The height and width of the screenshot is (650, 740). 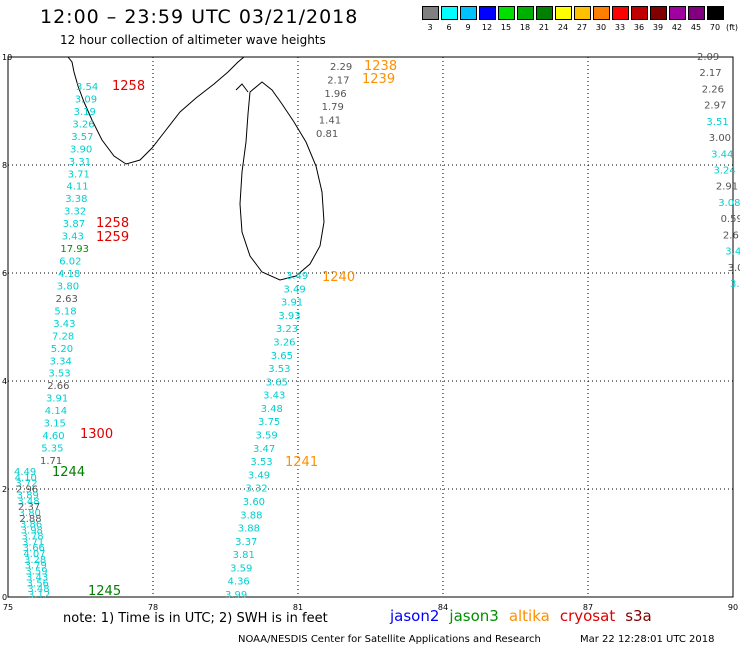 I want to click on wave-height-label: 3.37, so click(x=246, y=542).